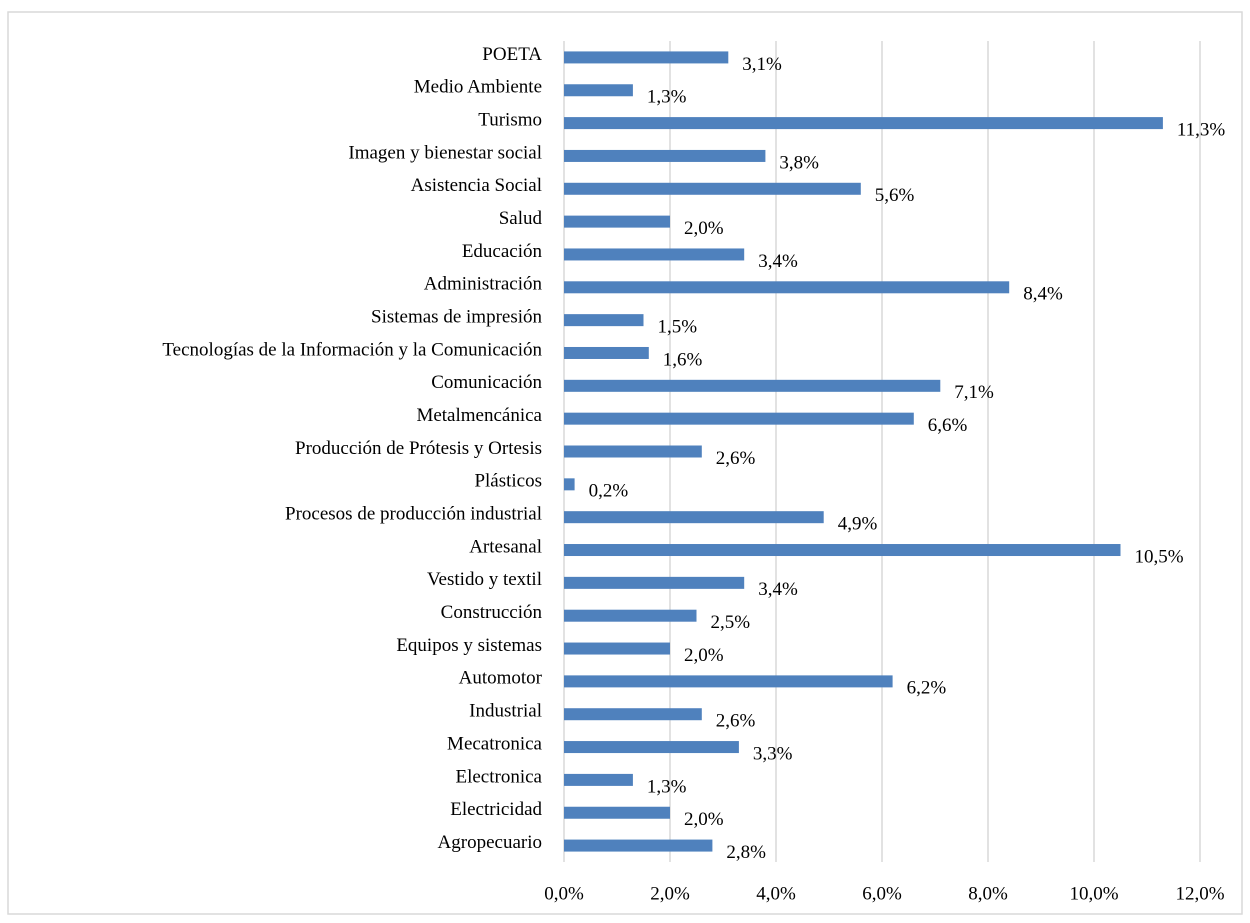 The width and height of the screenshot is (1250, 923). Describe the element at coordinates (484, 579) in the screenshot. I see `y-tick-label: Vestido y textil` at that location.